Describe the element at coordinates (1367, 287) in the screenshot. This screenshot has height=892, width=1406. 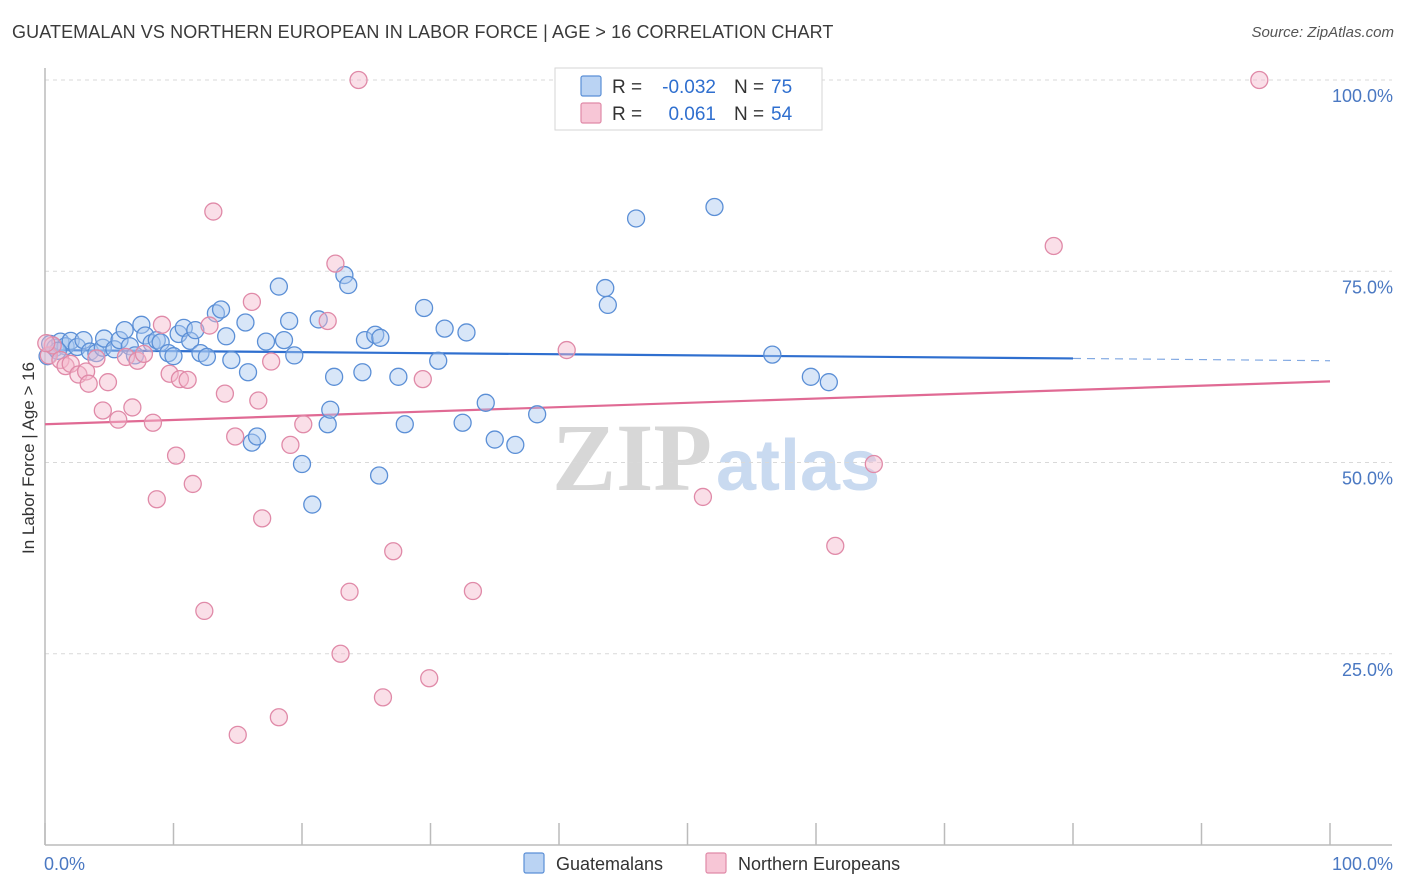
I see `y-tick-label: 75.0%` at that location.